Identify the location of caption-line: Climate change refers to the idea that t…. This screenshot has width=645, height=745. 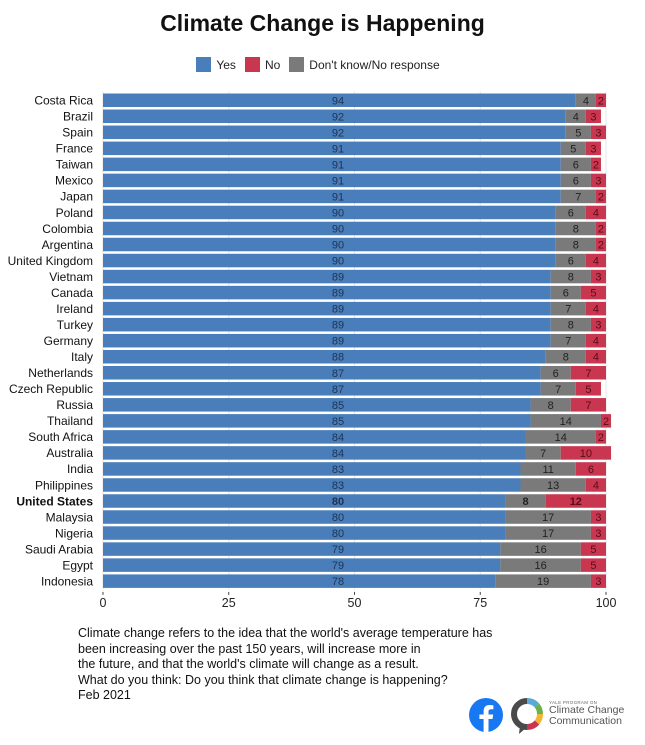
(285, 633).